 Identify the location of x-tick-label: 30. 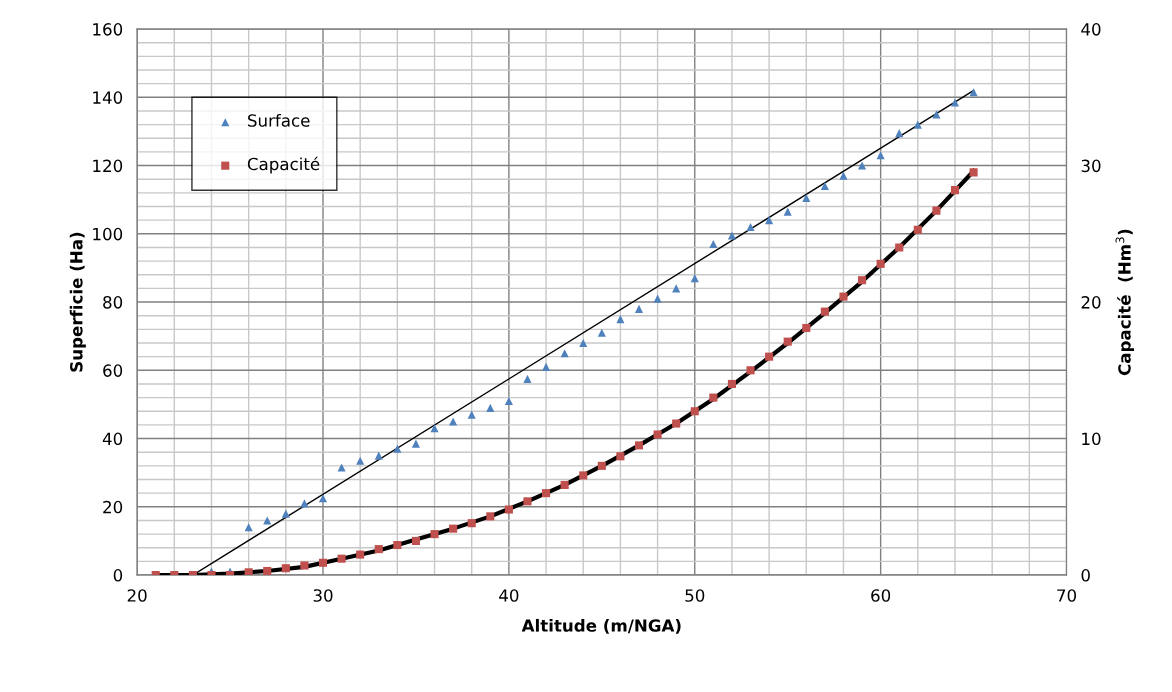
(323, 595).